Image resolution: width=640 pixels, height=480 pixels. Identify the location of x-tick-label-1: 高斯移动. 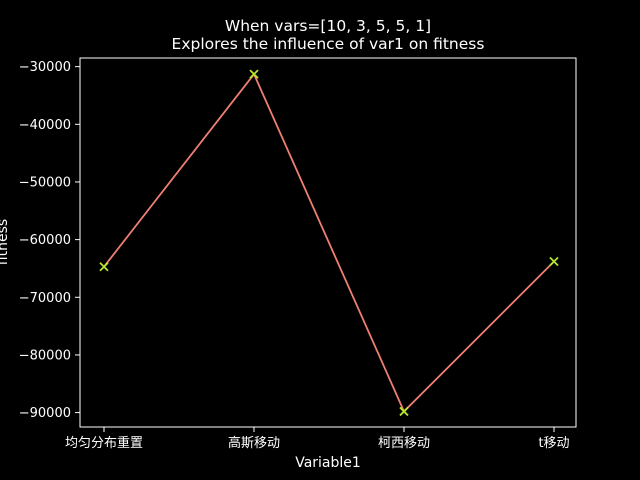
(254, 443).